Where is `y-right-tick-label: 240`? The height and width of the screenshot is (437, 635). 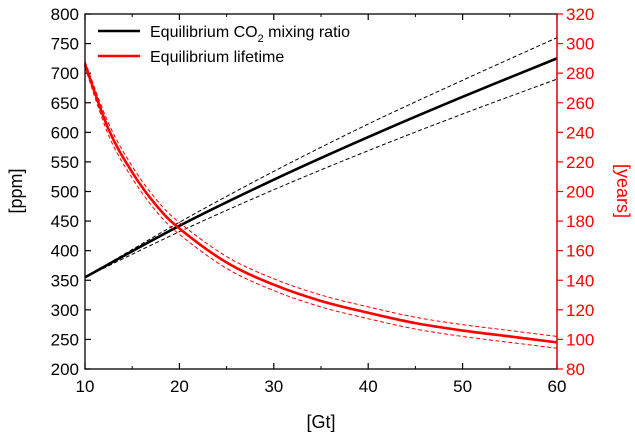
y-right-tick-label: 240 is located at coordinates (580, 132).